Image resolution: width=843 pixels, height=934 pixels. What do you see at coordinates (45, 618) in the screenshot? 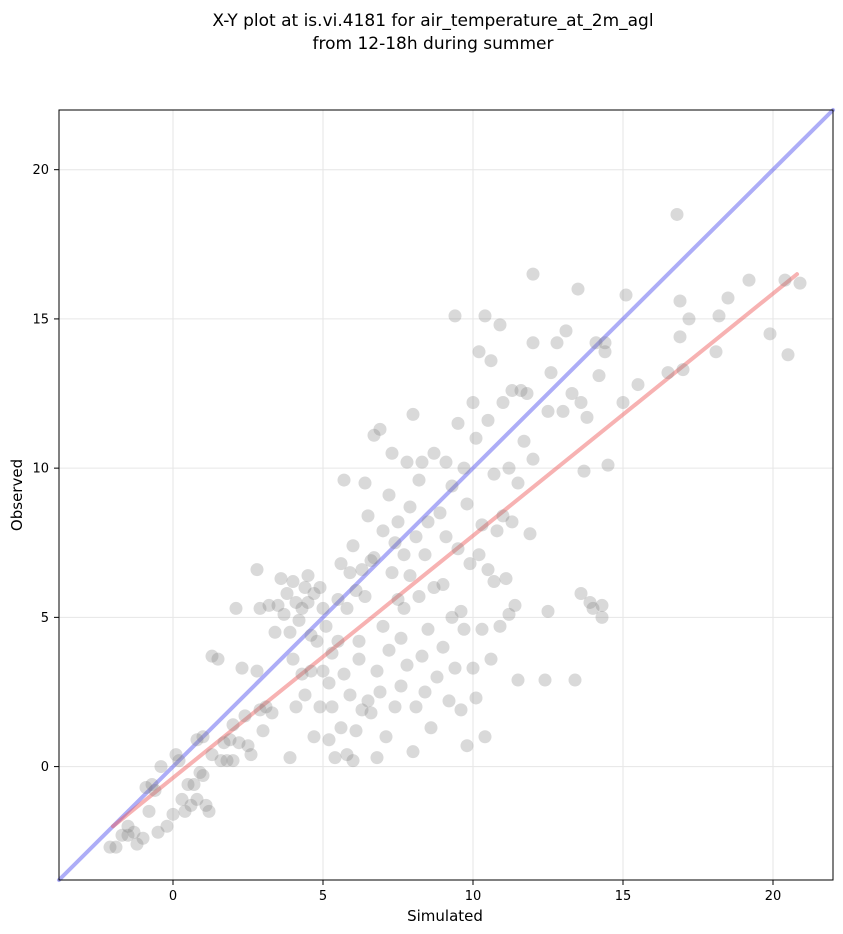
I see `y-tick-label: 5` at bounding box center [45, 618].